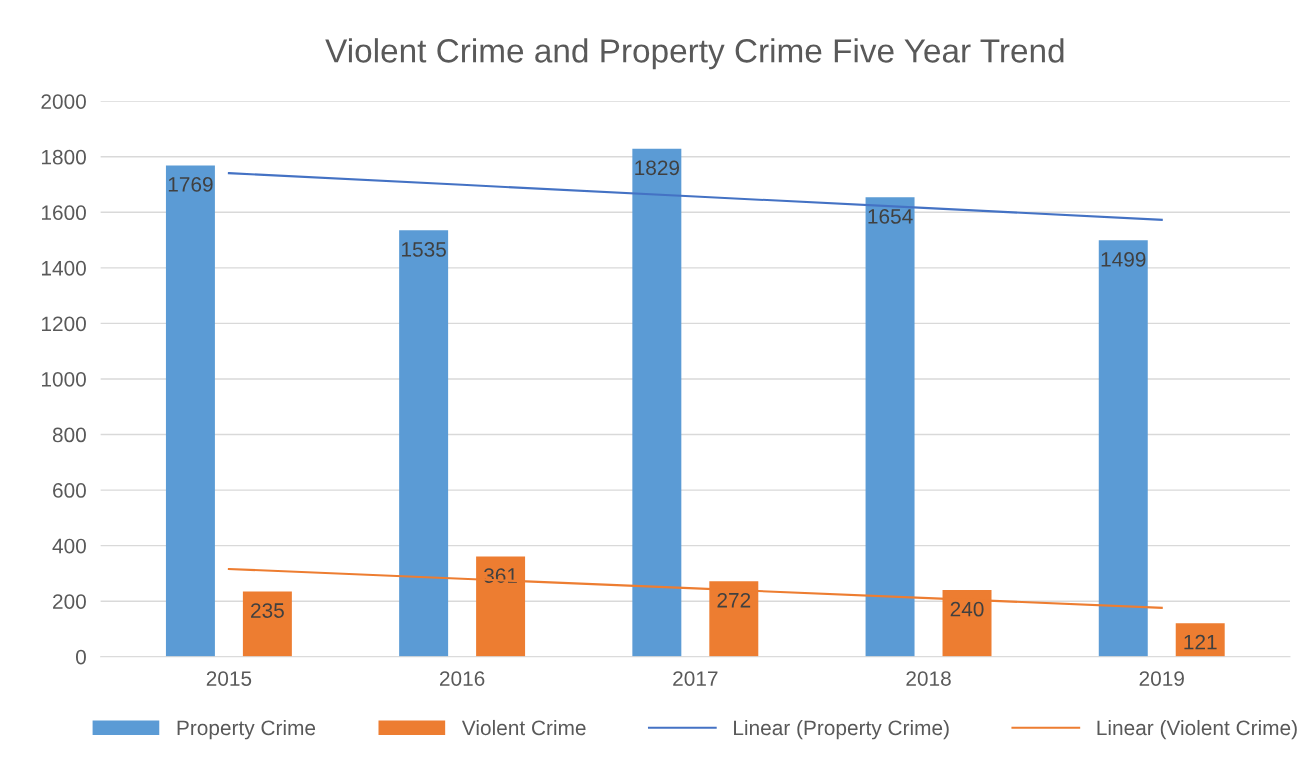 Image resolution: width=1307 pixels, height=761 pixels. I want to click on y-tick-label: 1600, so click(64, 213).